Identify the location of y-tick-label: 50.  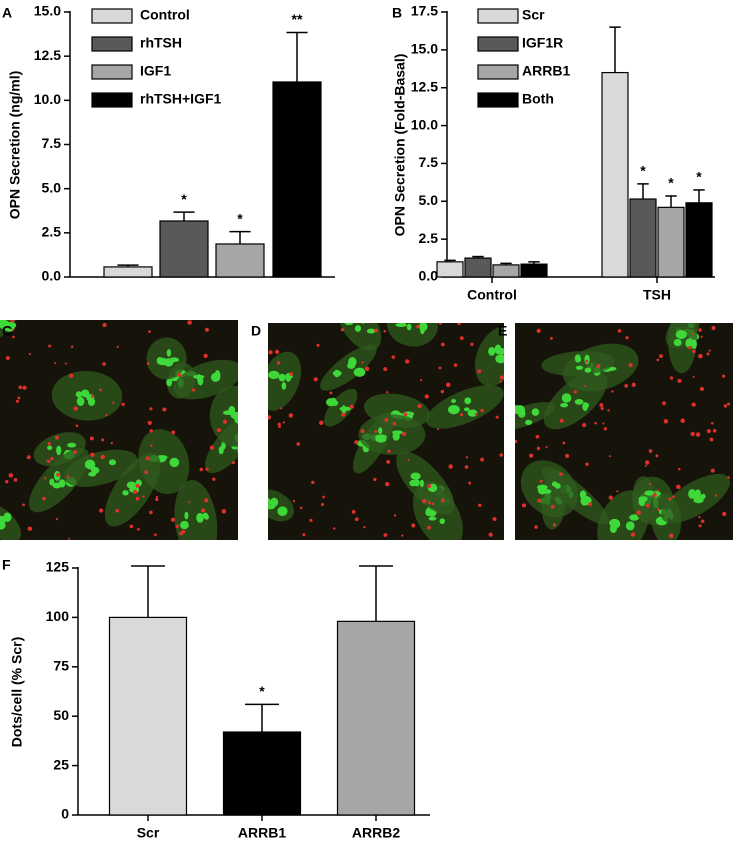
(61, 715).